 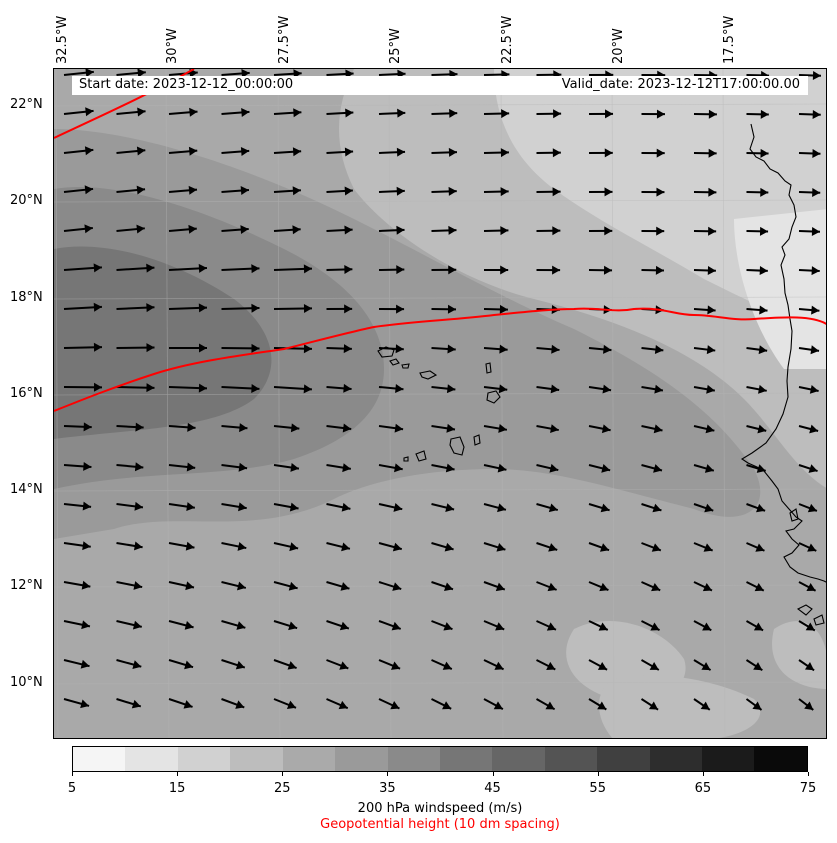 What do you see at coordinates (26, 393) in the screenshot?
I see `lat-label-16n: 16°N` at bounding box center [26, 393].